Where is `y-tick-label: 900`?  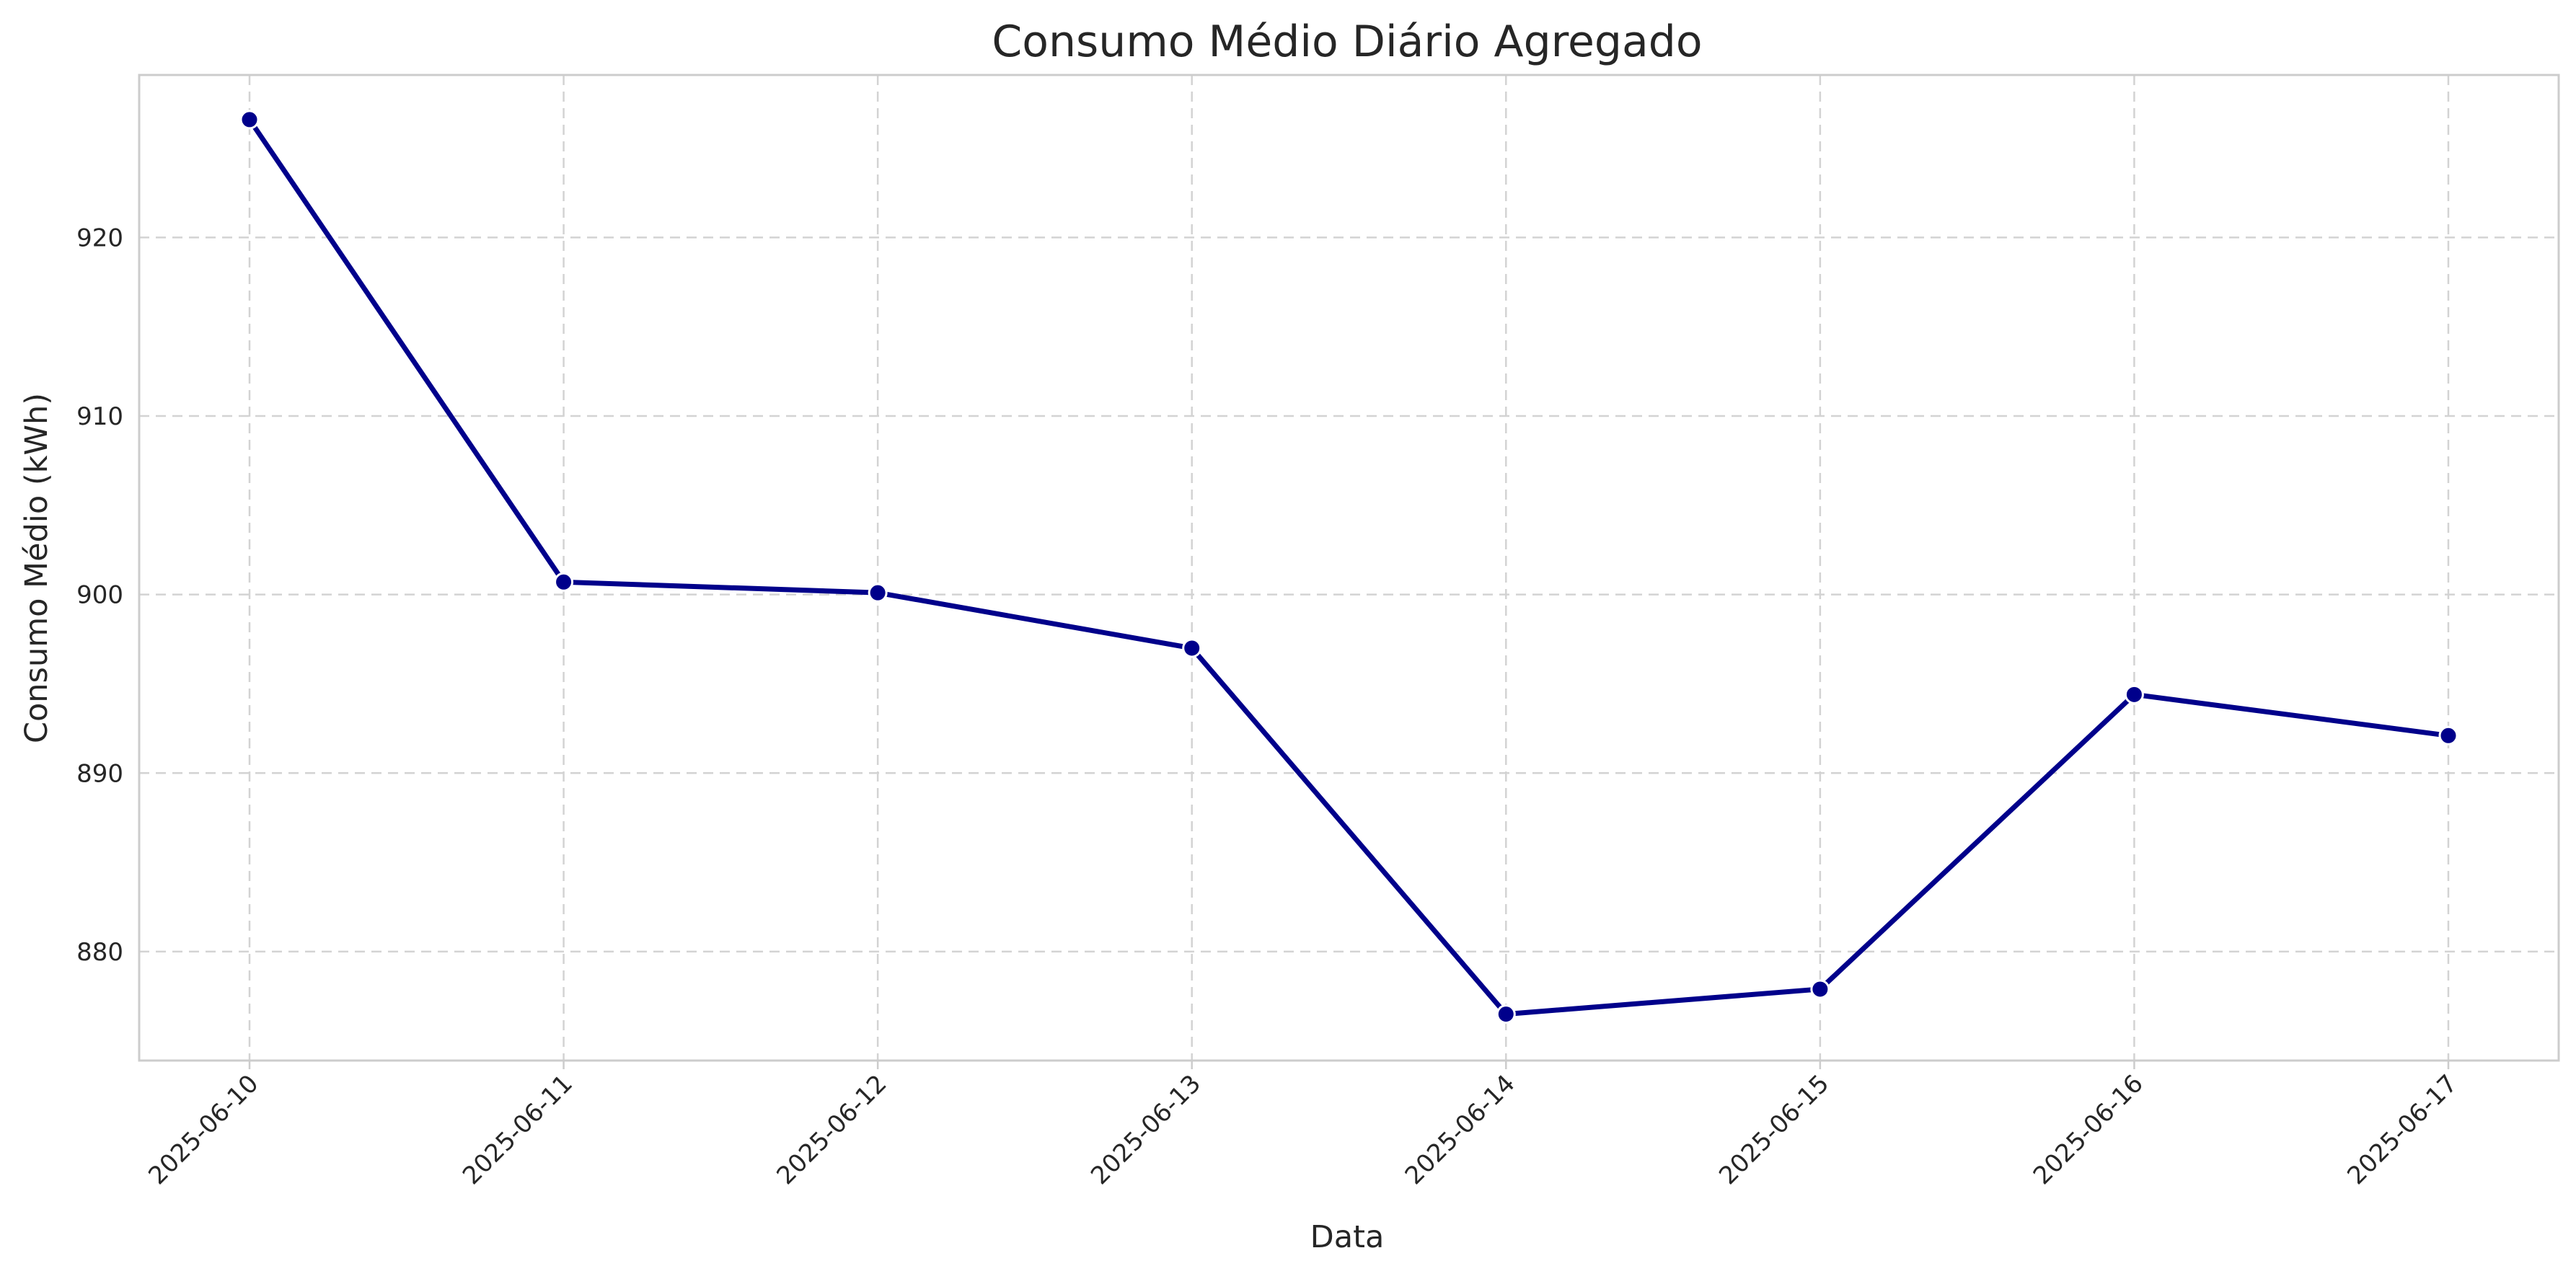
y-tick-label: 900 is located at coordinates (99, 595).